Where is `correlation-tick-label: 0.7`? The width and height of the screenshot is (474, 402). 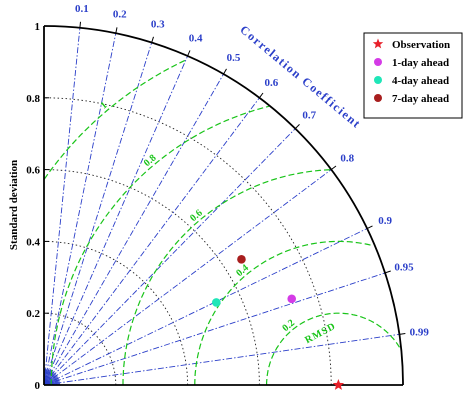
correlation-tick-label: 0.7 is located at coordinates (309, 115).